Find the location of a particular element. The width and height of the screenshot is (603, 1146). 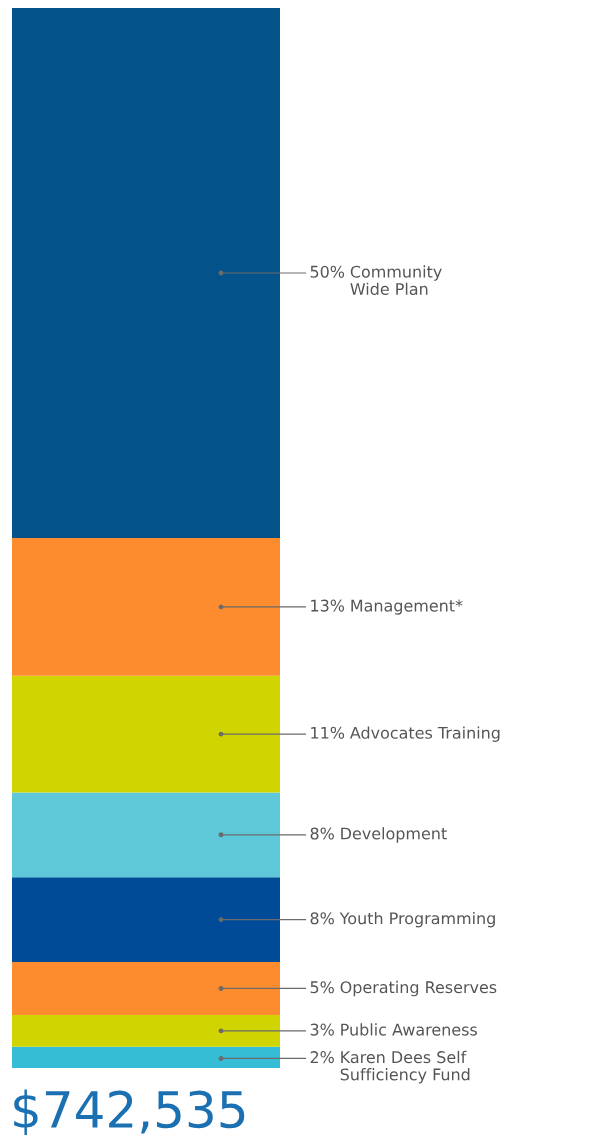

data-label: 5% is located at coordinates (322, 987).